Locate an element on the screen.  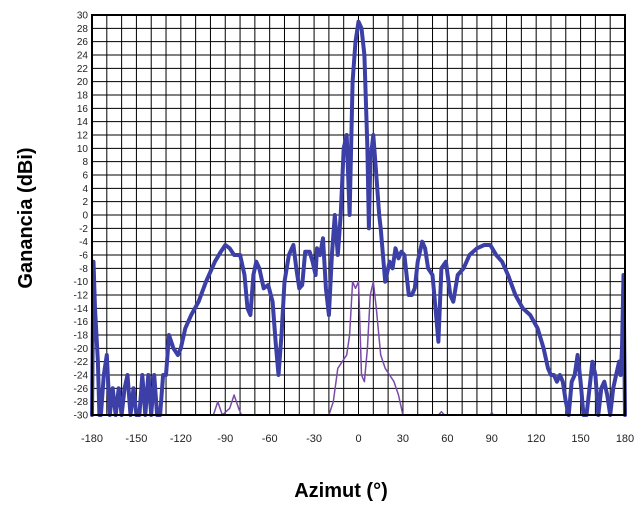
y-tick-label: -6 is located at coordinates (83, 256).